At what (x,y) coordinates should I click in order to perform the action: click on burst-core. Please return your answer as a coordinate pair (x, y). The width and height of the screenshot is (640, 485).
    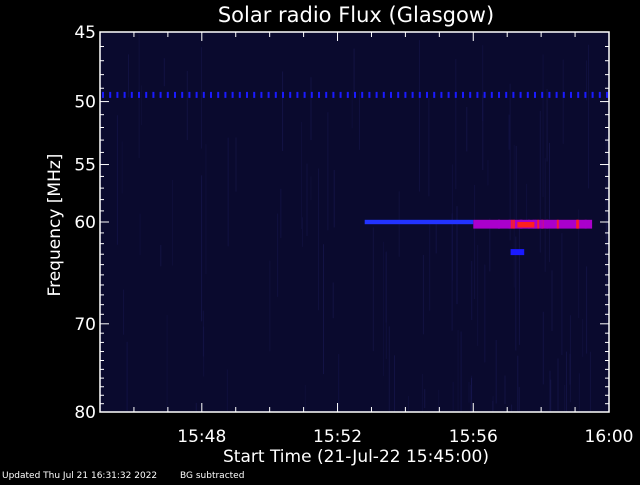
    Looking at the image, I should click on (526, 225).